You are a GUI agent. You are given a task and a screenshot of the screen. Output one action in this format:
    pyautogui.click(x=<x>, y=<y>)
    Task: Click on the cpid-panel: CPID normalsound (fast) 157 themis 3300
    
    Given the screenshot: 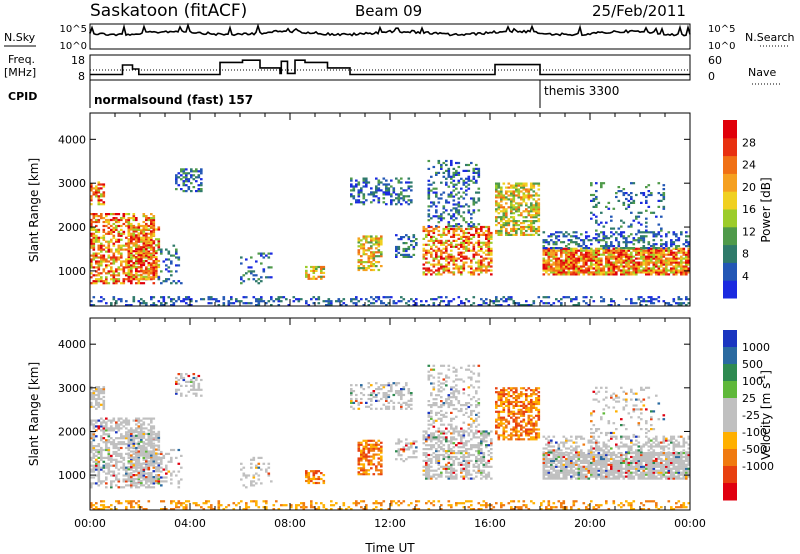 What is the action you would take?
    pyautogui.click(x=349, y=93)
    